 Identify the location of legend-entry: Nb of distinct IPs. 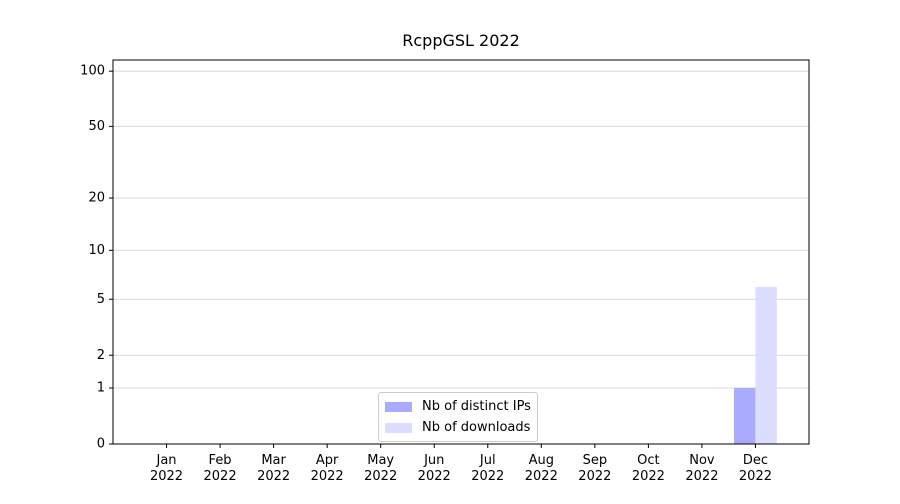
(458, 406).